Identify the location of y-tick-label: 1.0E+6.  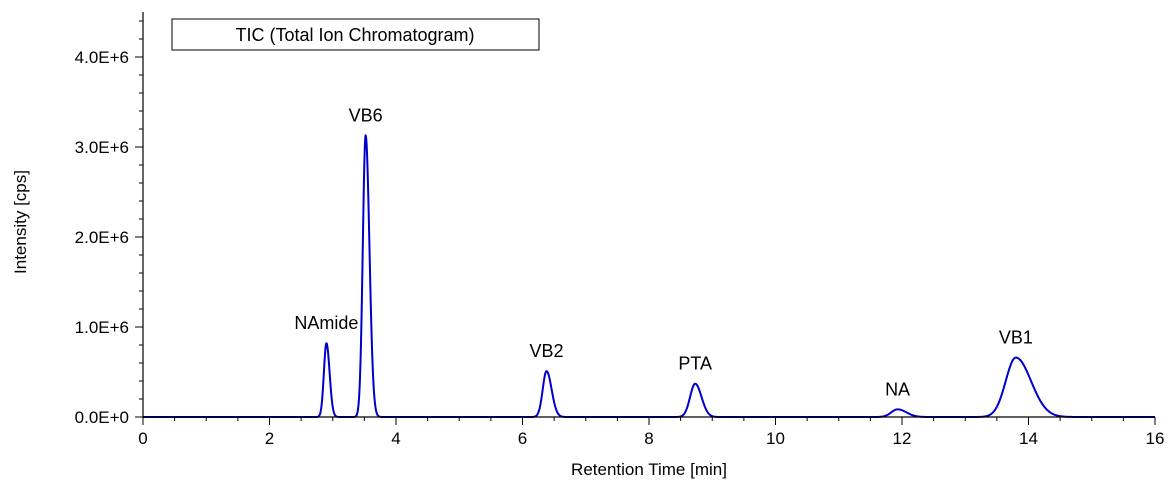
(102, 327).